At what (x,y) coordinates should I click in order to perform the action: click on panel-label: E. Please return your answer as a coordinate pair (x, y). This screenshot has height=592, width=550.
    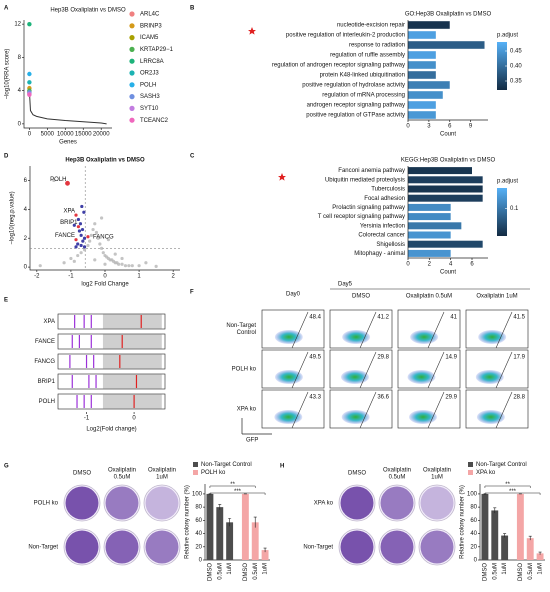
    Looking at the image, I should click on (6, 301).